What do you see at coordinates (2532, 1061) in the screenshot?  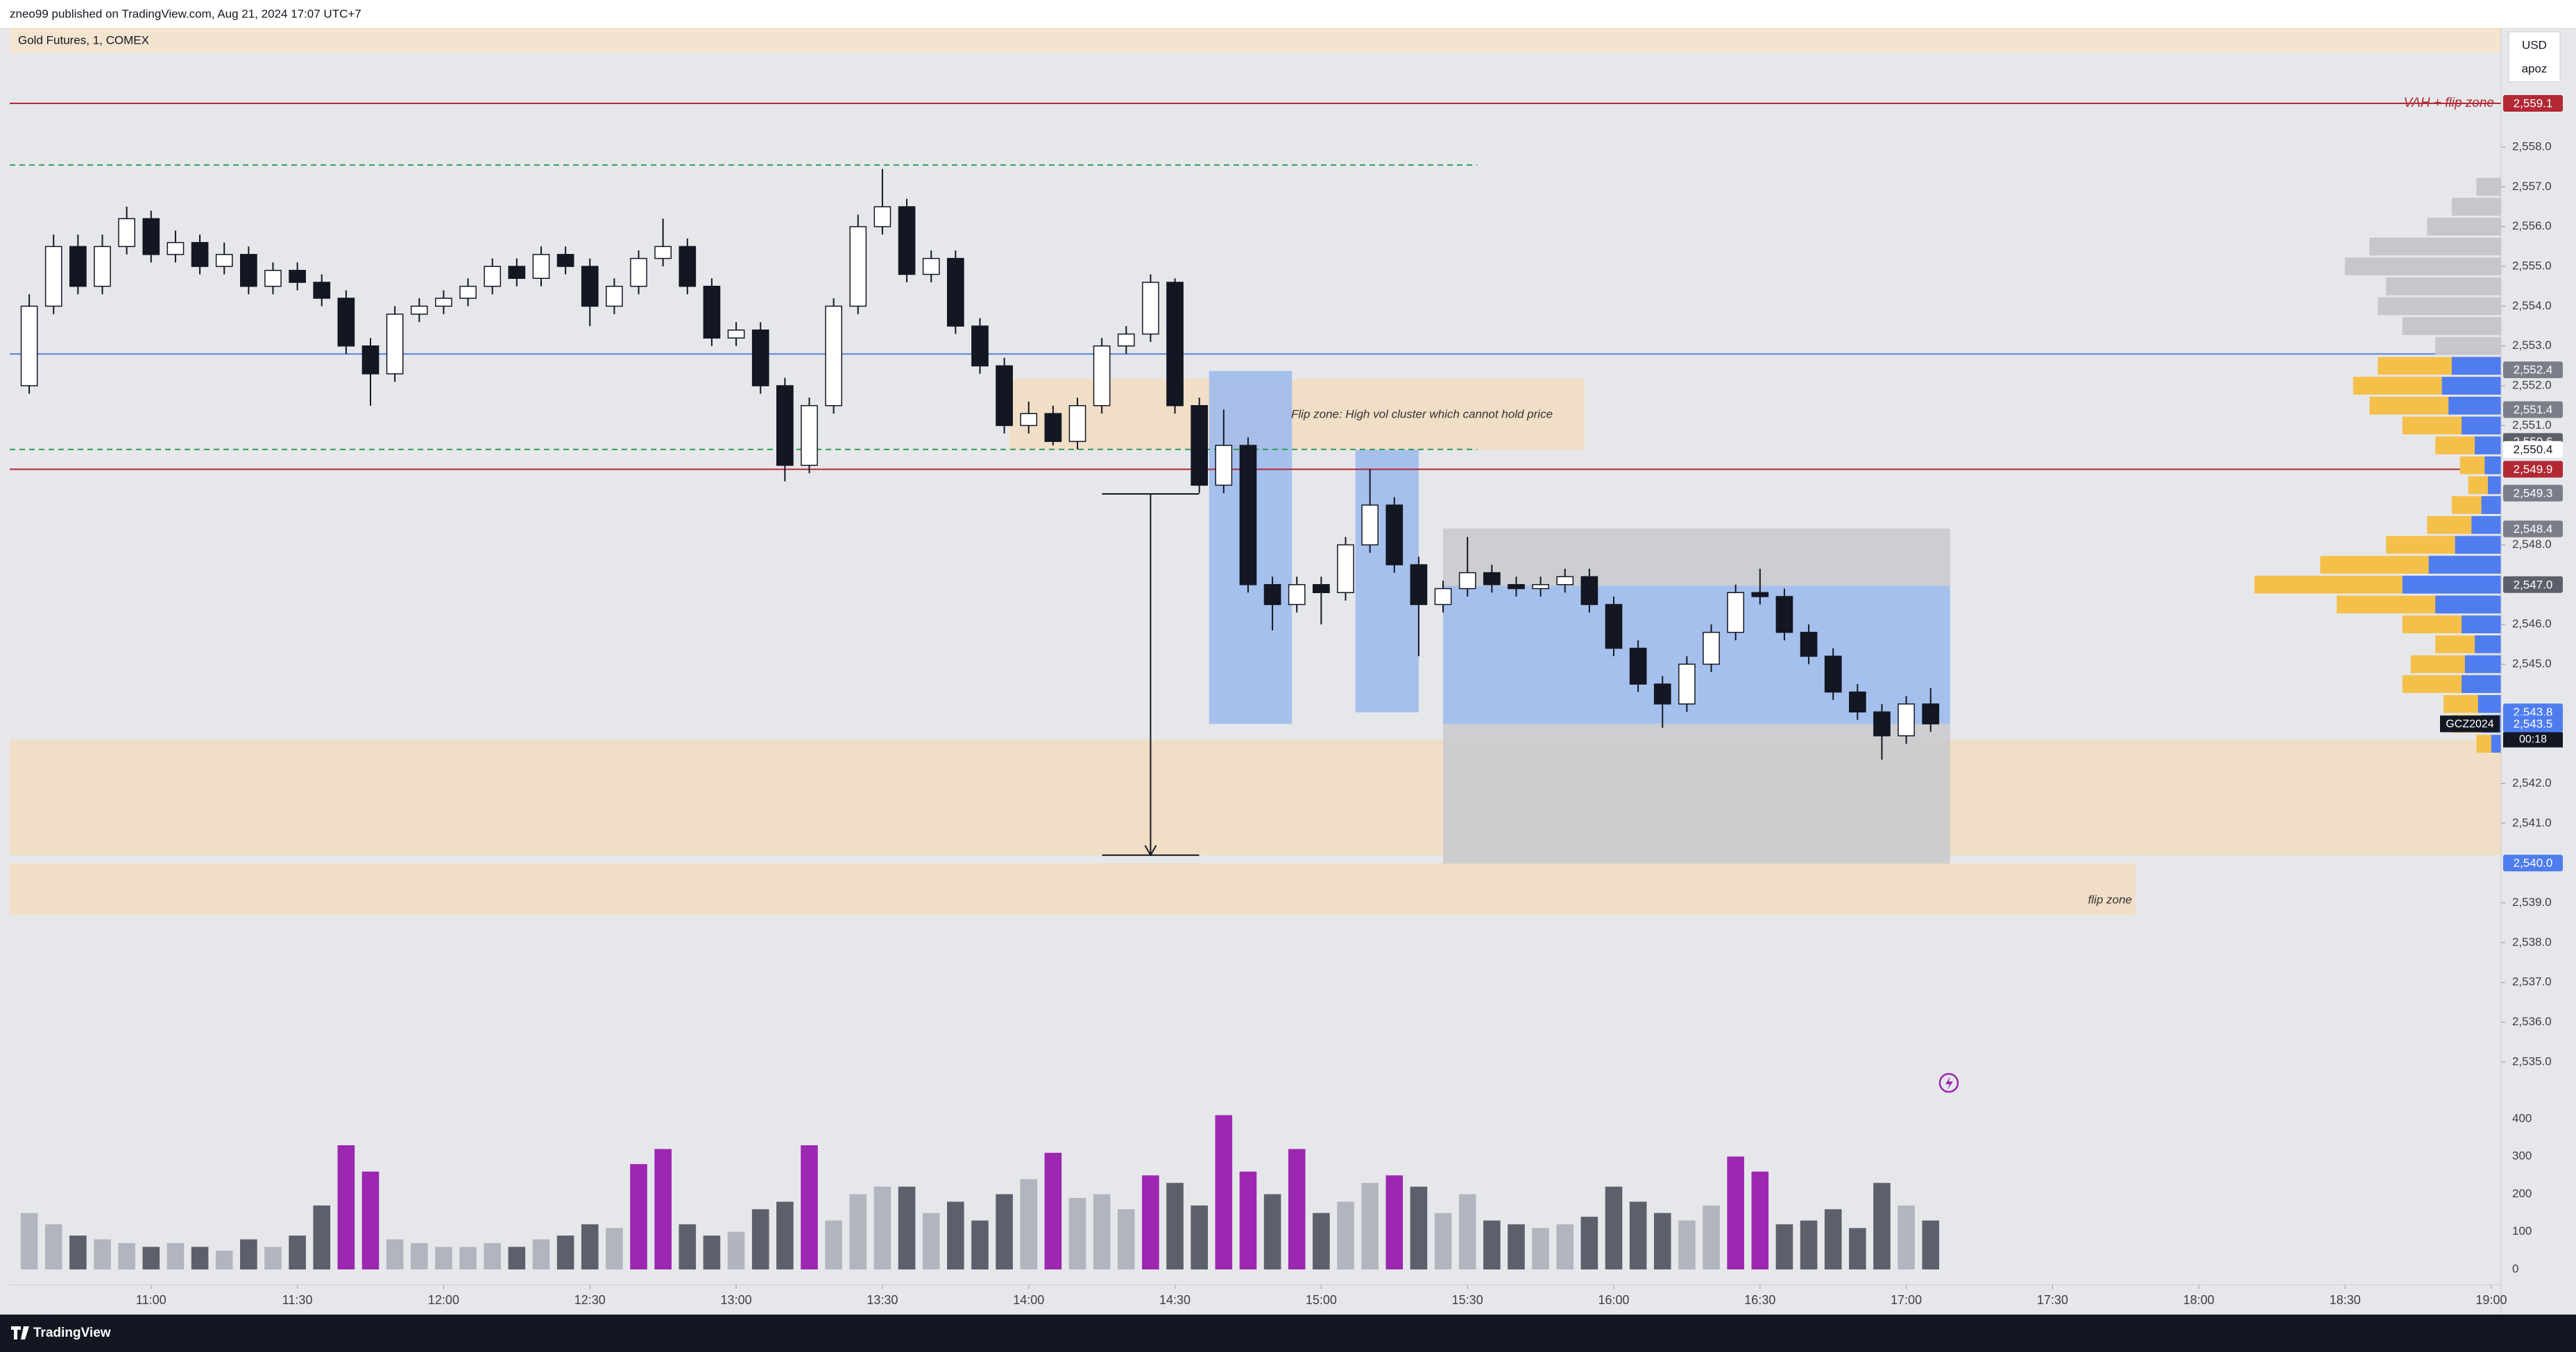 I see `y-tick-label: 2,535.0` at bounding box center [2532, 1061].